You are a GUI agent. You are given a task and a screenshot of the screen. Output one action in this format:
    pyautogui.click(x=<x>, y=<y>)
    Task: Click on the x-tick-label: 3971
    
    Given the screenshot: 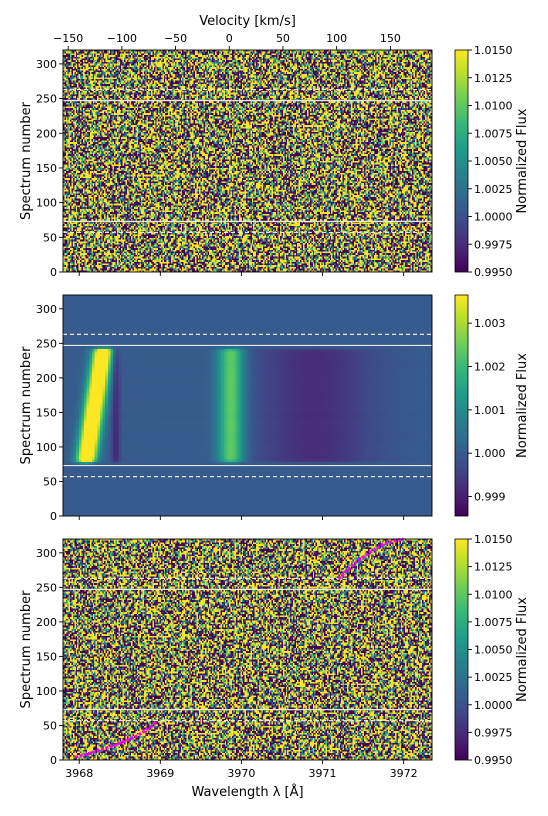 What is the action you would take?
    pyautogui.click(x=323, y=773)
    